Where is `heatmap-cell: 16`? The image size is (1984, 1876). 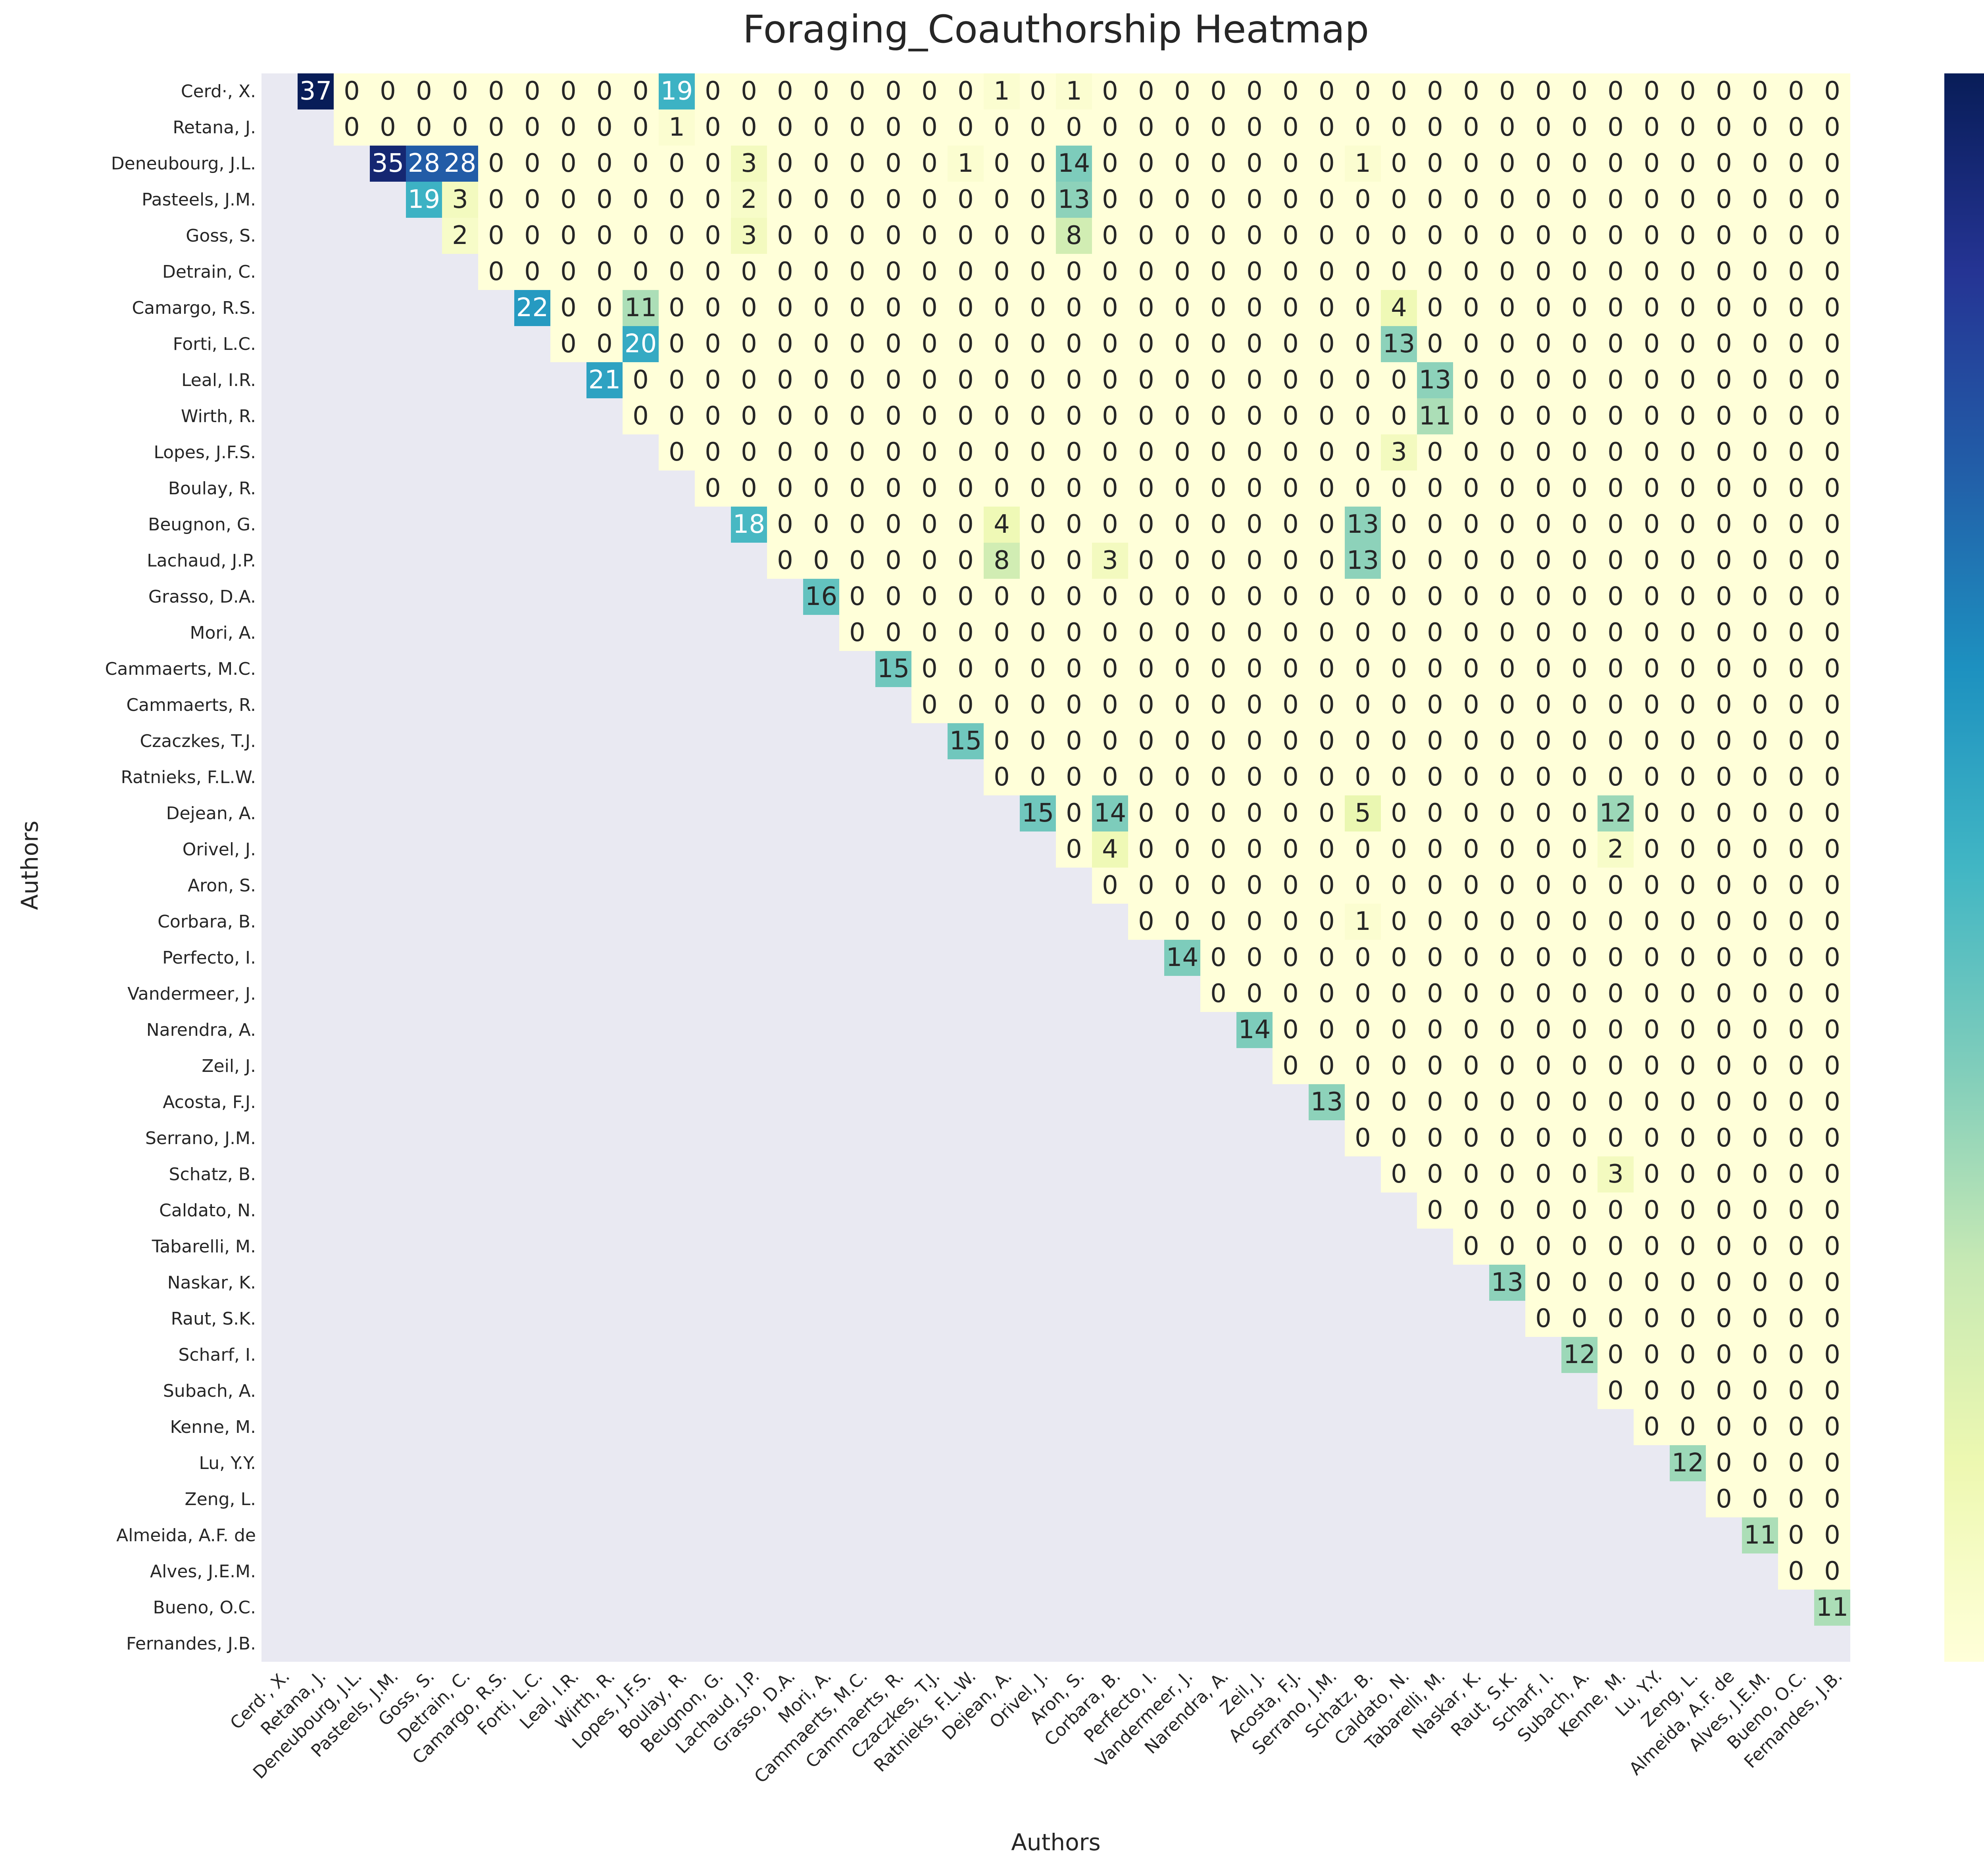 heatmap-cell: 16 is located at coordinates (821, 597).